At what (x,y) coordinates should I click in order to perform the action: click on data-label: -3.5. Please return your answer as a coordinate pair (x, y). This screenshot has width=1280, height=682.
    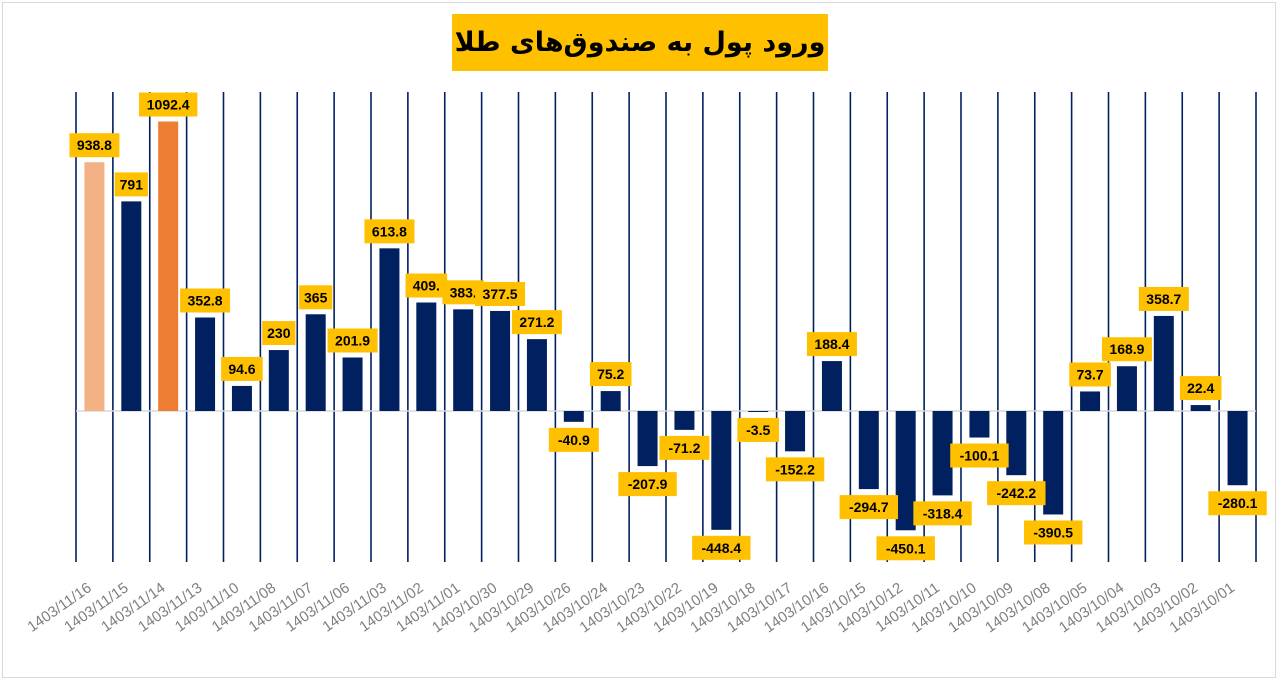
    Looking at the image, I should click on (758, 430).